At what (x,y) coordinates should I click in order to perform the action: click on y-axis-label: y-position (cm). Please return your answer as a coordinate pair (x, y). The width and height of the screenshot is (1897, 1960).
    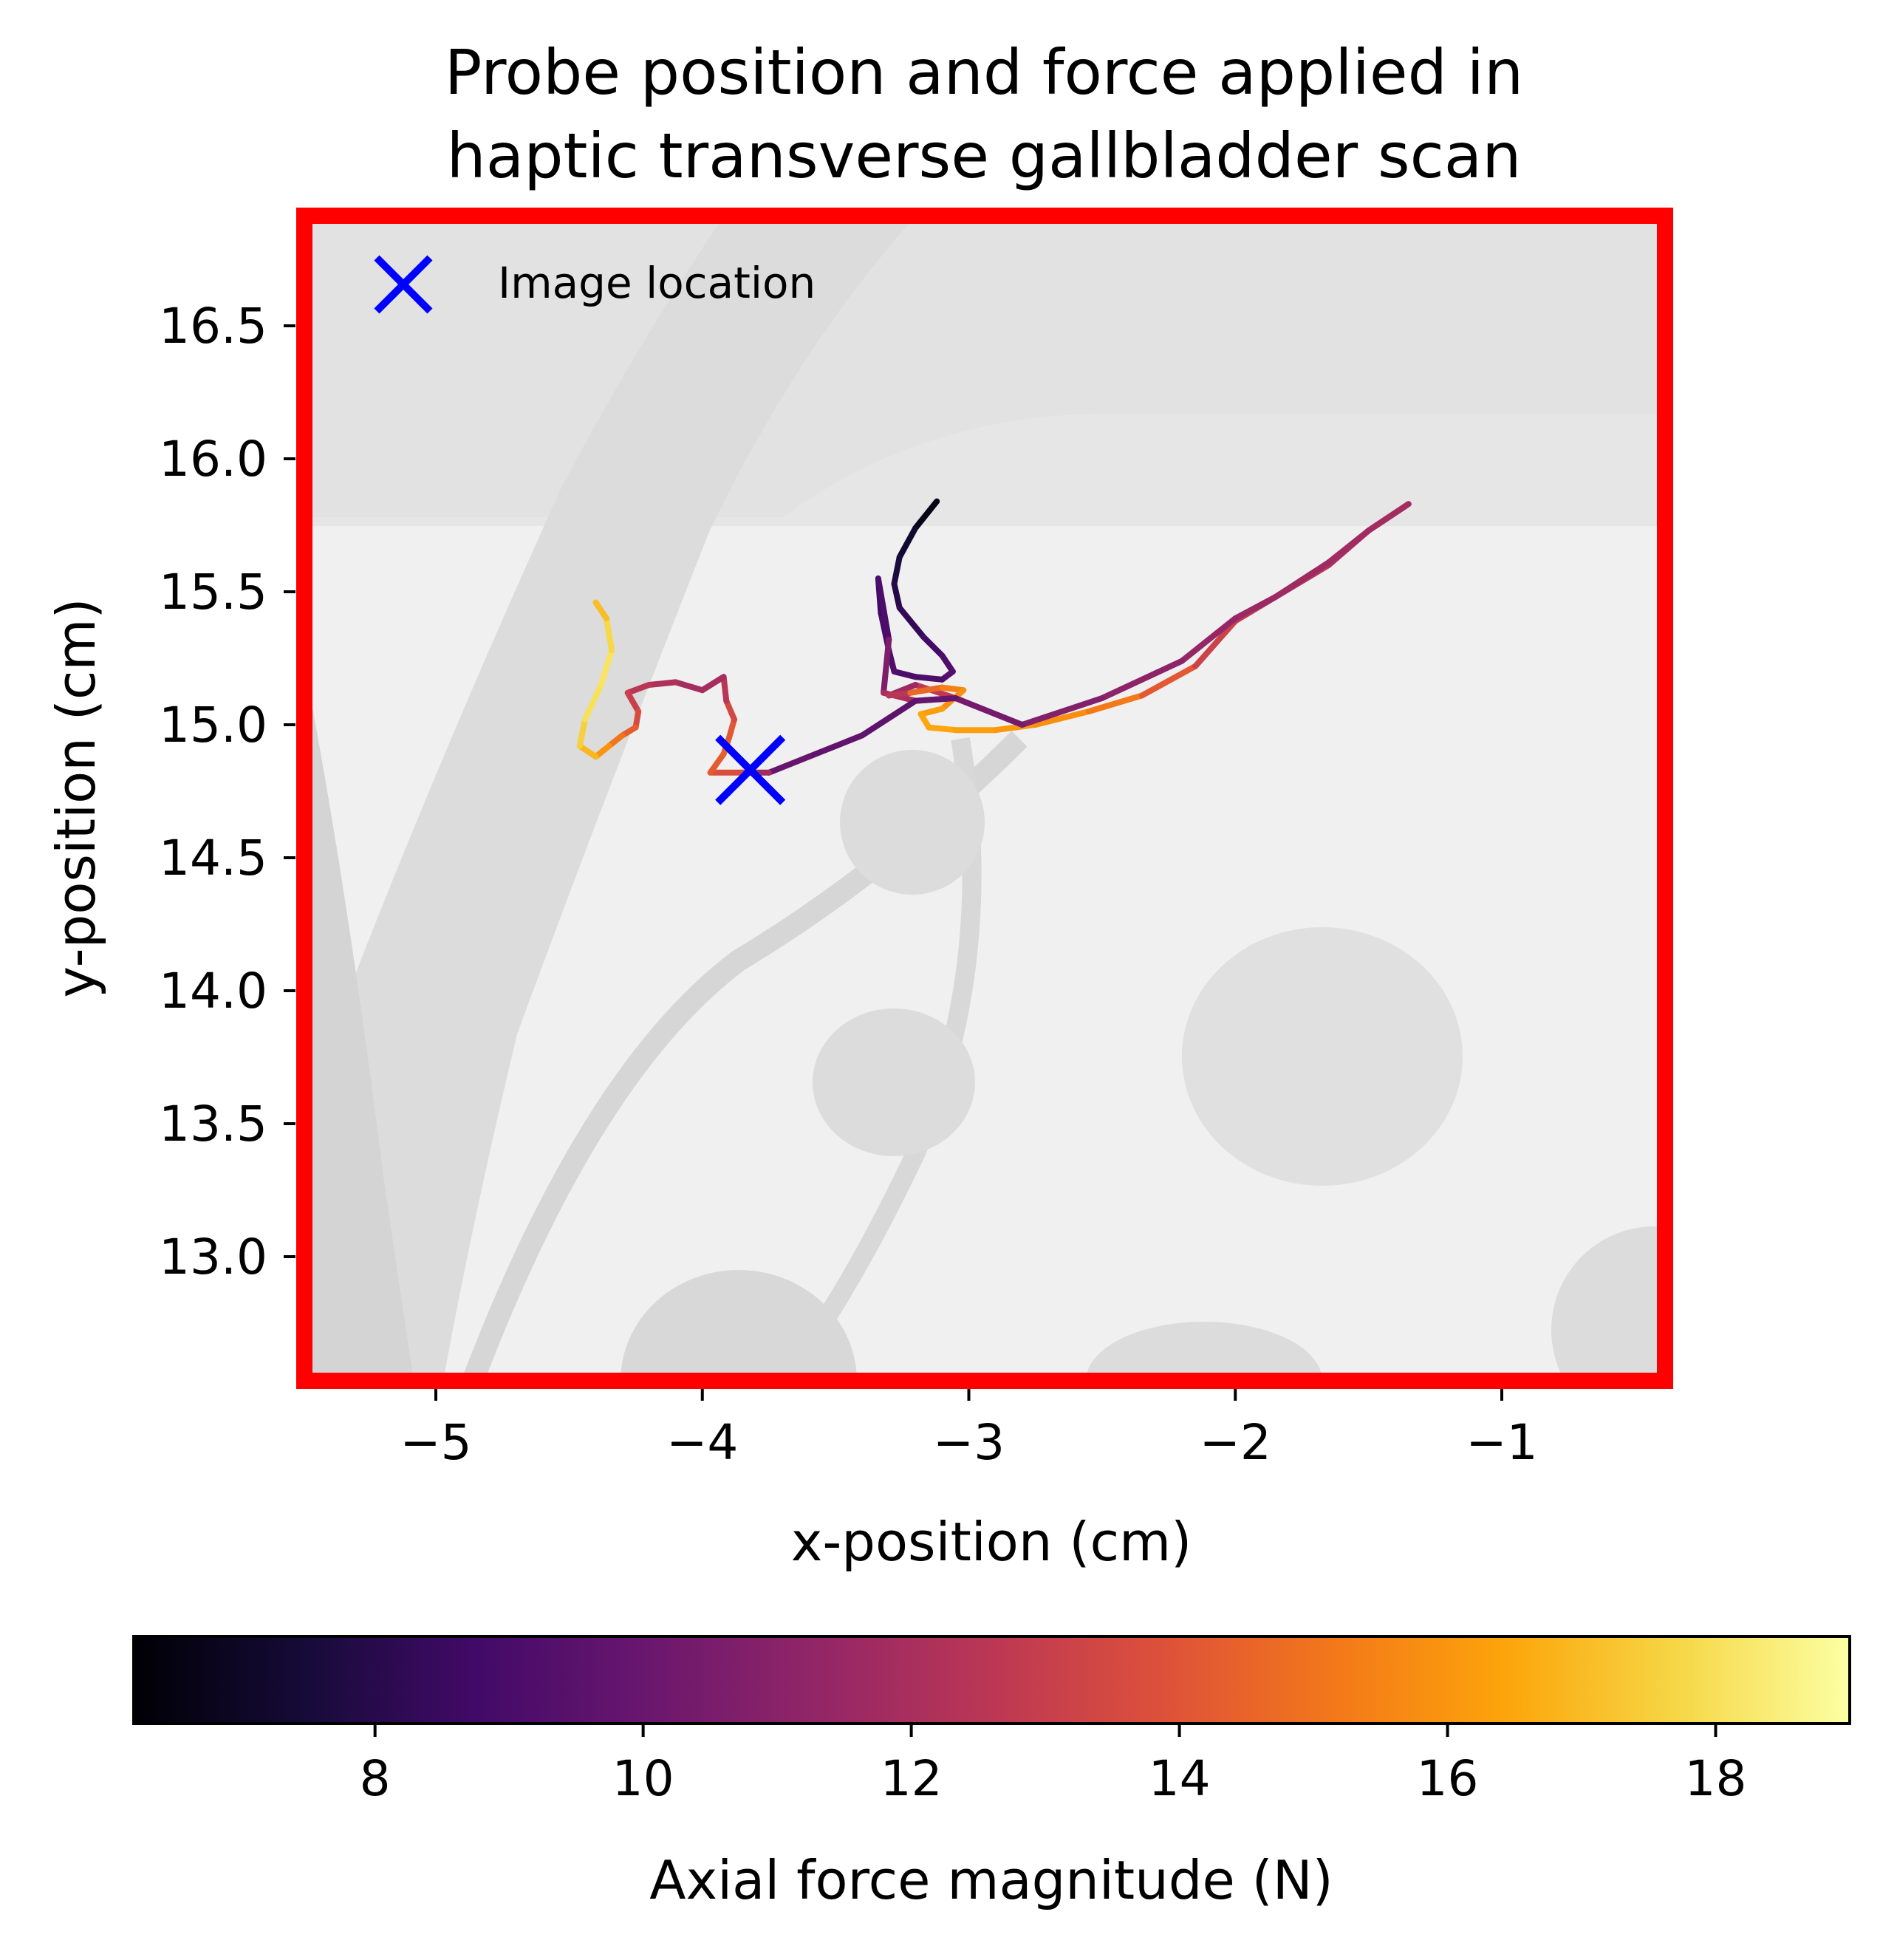
    Looking at the image, I should click on (76, 798).